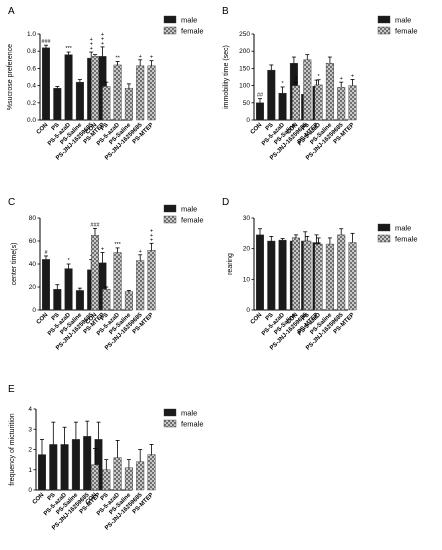  I want to click on y-axis-label: immobility time (sec), so click(226, 77).